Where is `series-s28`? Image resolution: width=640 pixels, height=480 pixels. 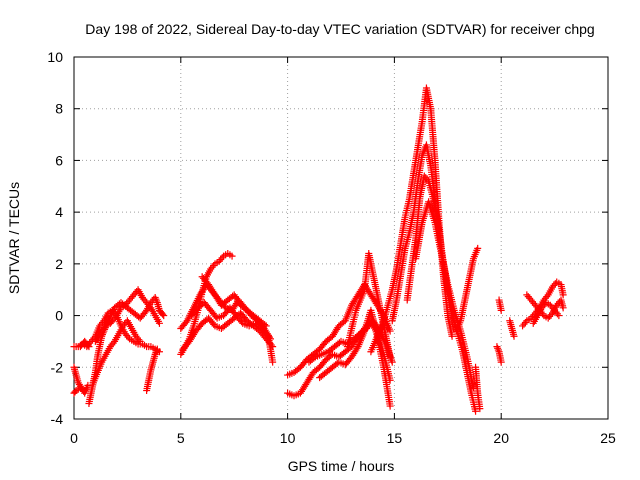 series-s28 is located at coordinates (545, 306).